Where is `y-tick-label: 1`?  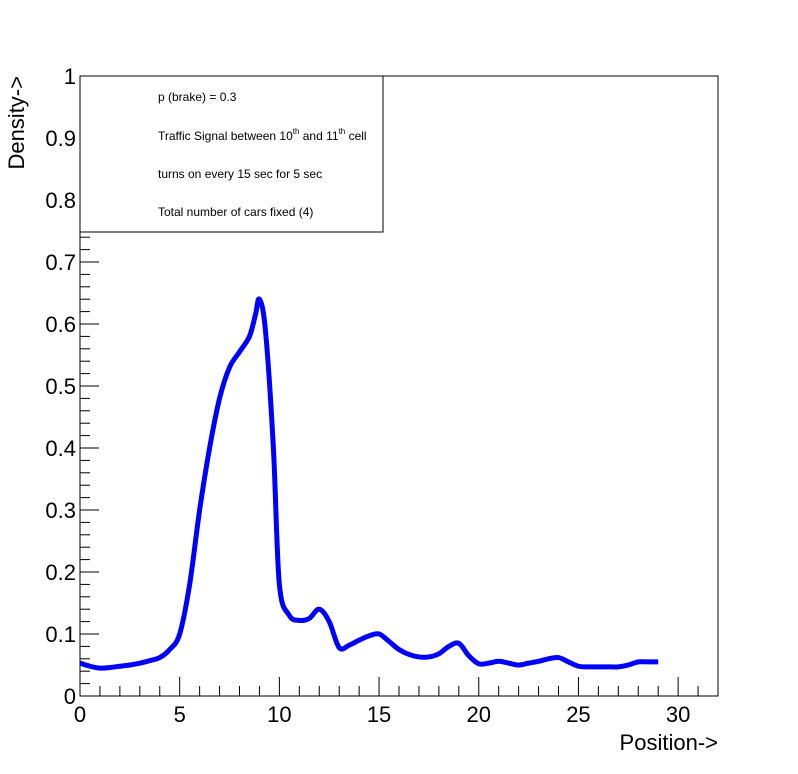 y-tick-label: 1 is located at coordinates (70, 76).